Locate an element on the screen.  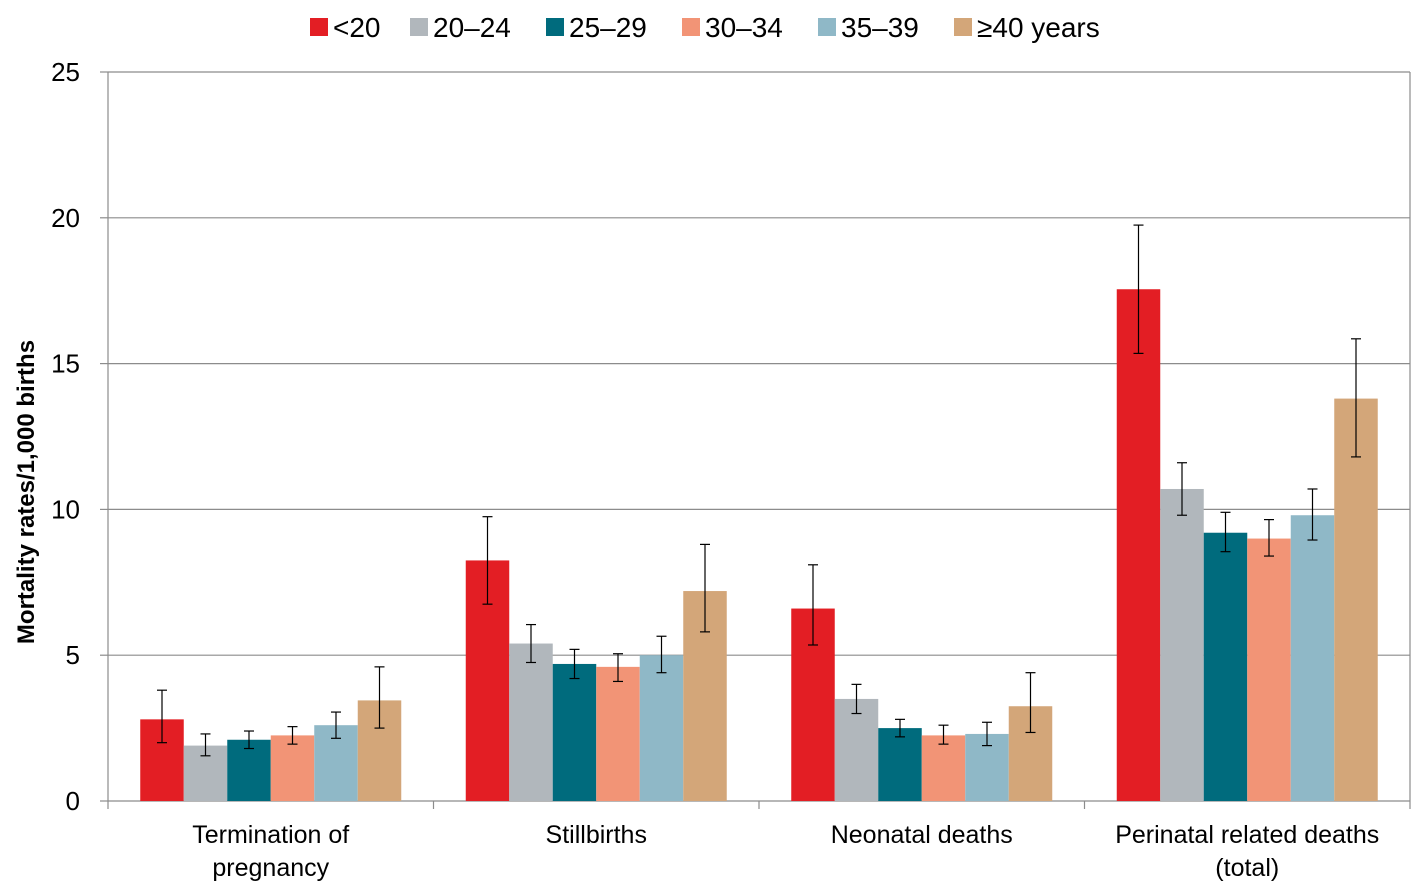
legend-entry: 30–34 is located at coordinates (744, 27).